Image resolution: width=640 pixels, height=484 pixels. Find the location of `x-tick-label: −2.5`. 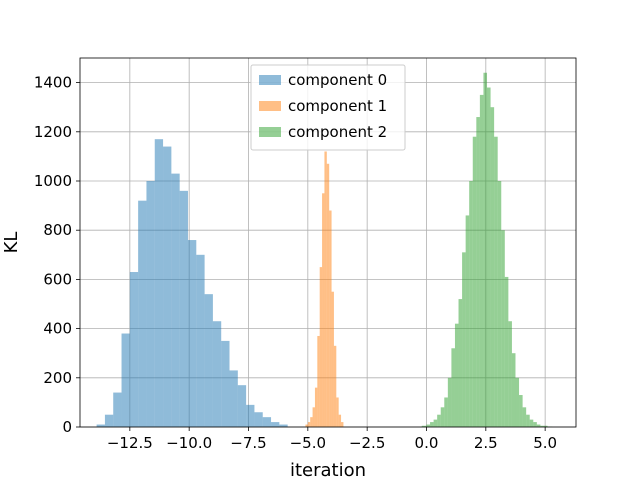

x-tick-label: −2.5 is located at coordinates (367, 443).